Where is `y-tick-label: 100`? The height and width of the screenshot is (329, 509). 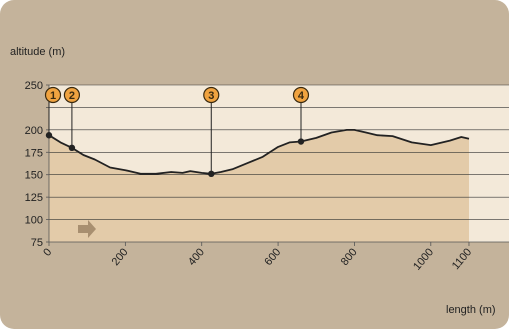 y-tick-label: 100 is located at coordinates (34, 221).